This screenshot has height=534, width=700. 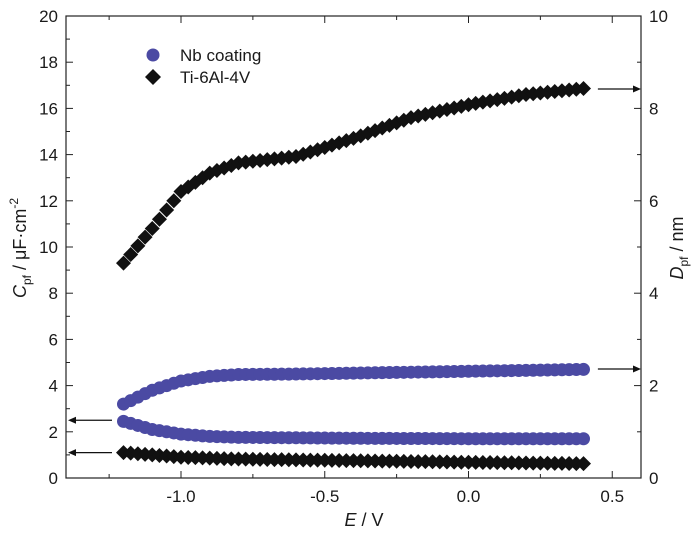 I want to click on y-left-tick-label: 4, so click(x=53, y=386).